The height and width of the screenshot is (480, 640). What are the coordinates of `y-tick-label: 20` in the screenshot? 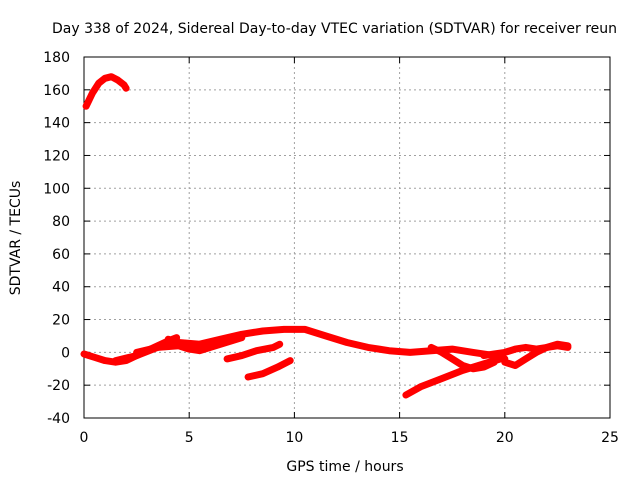 It's located at (61, 321).